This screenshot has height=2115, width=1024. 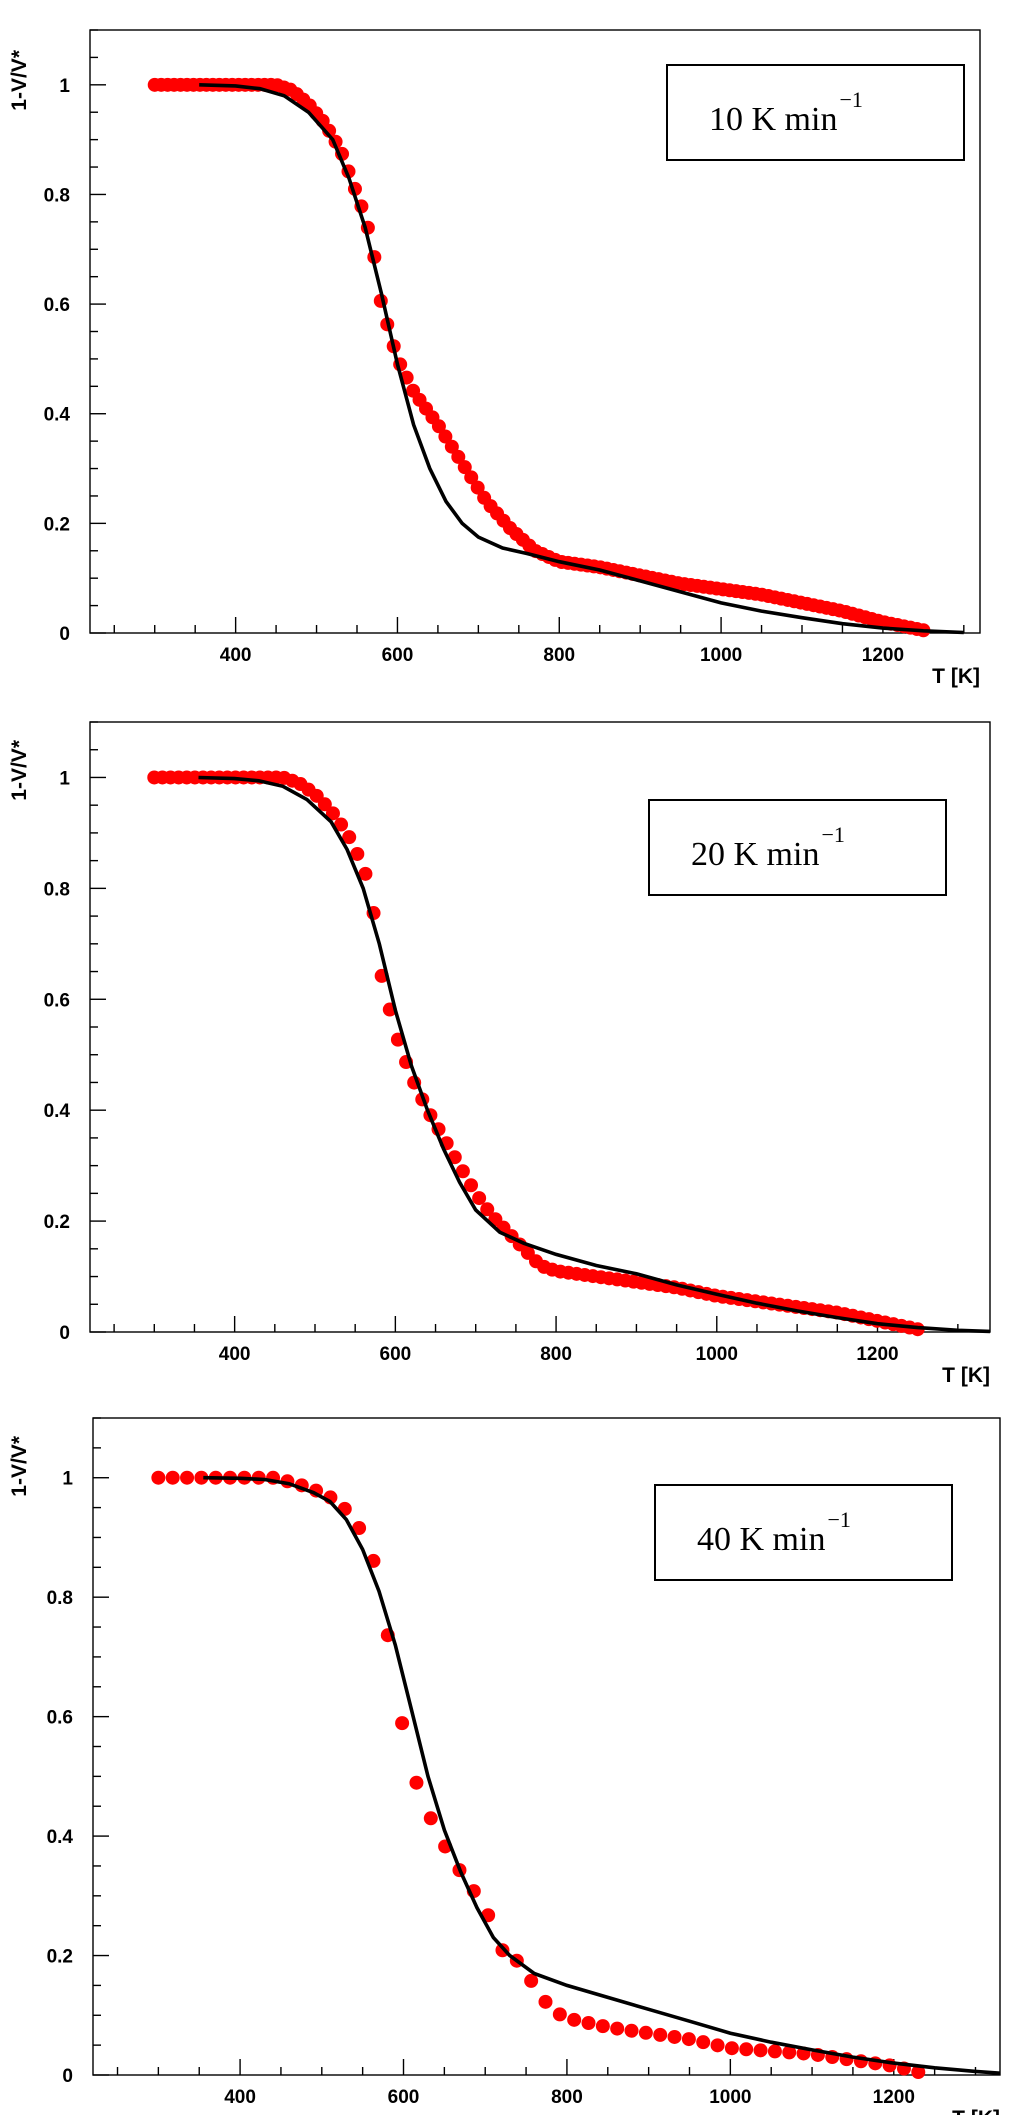 What do you see at coordinates (761, 1539) in the screenshot?
I see `rate-label-text: 40 K min` at bounding box center [761, 1539].